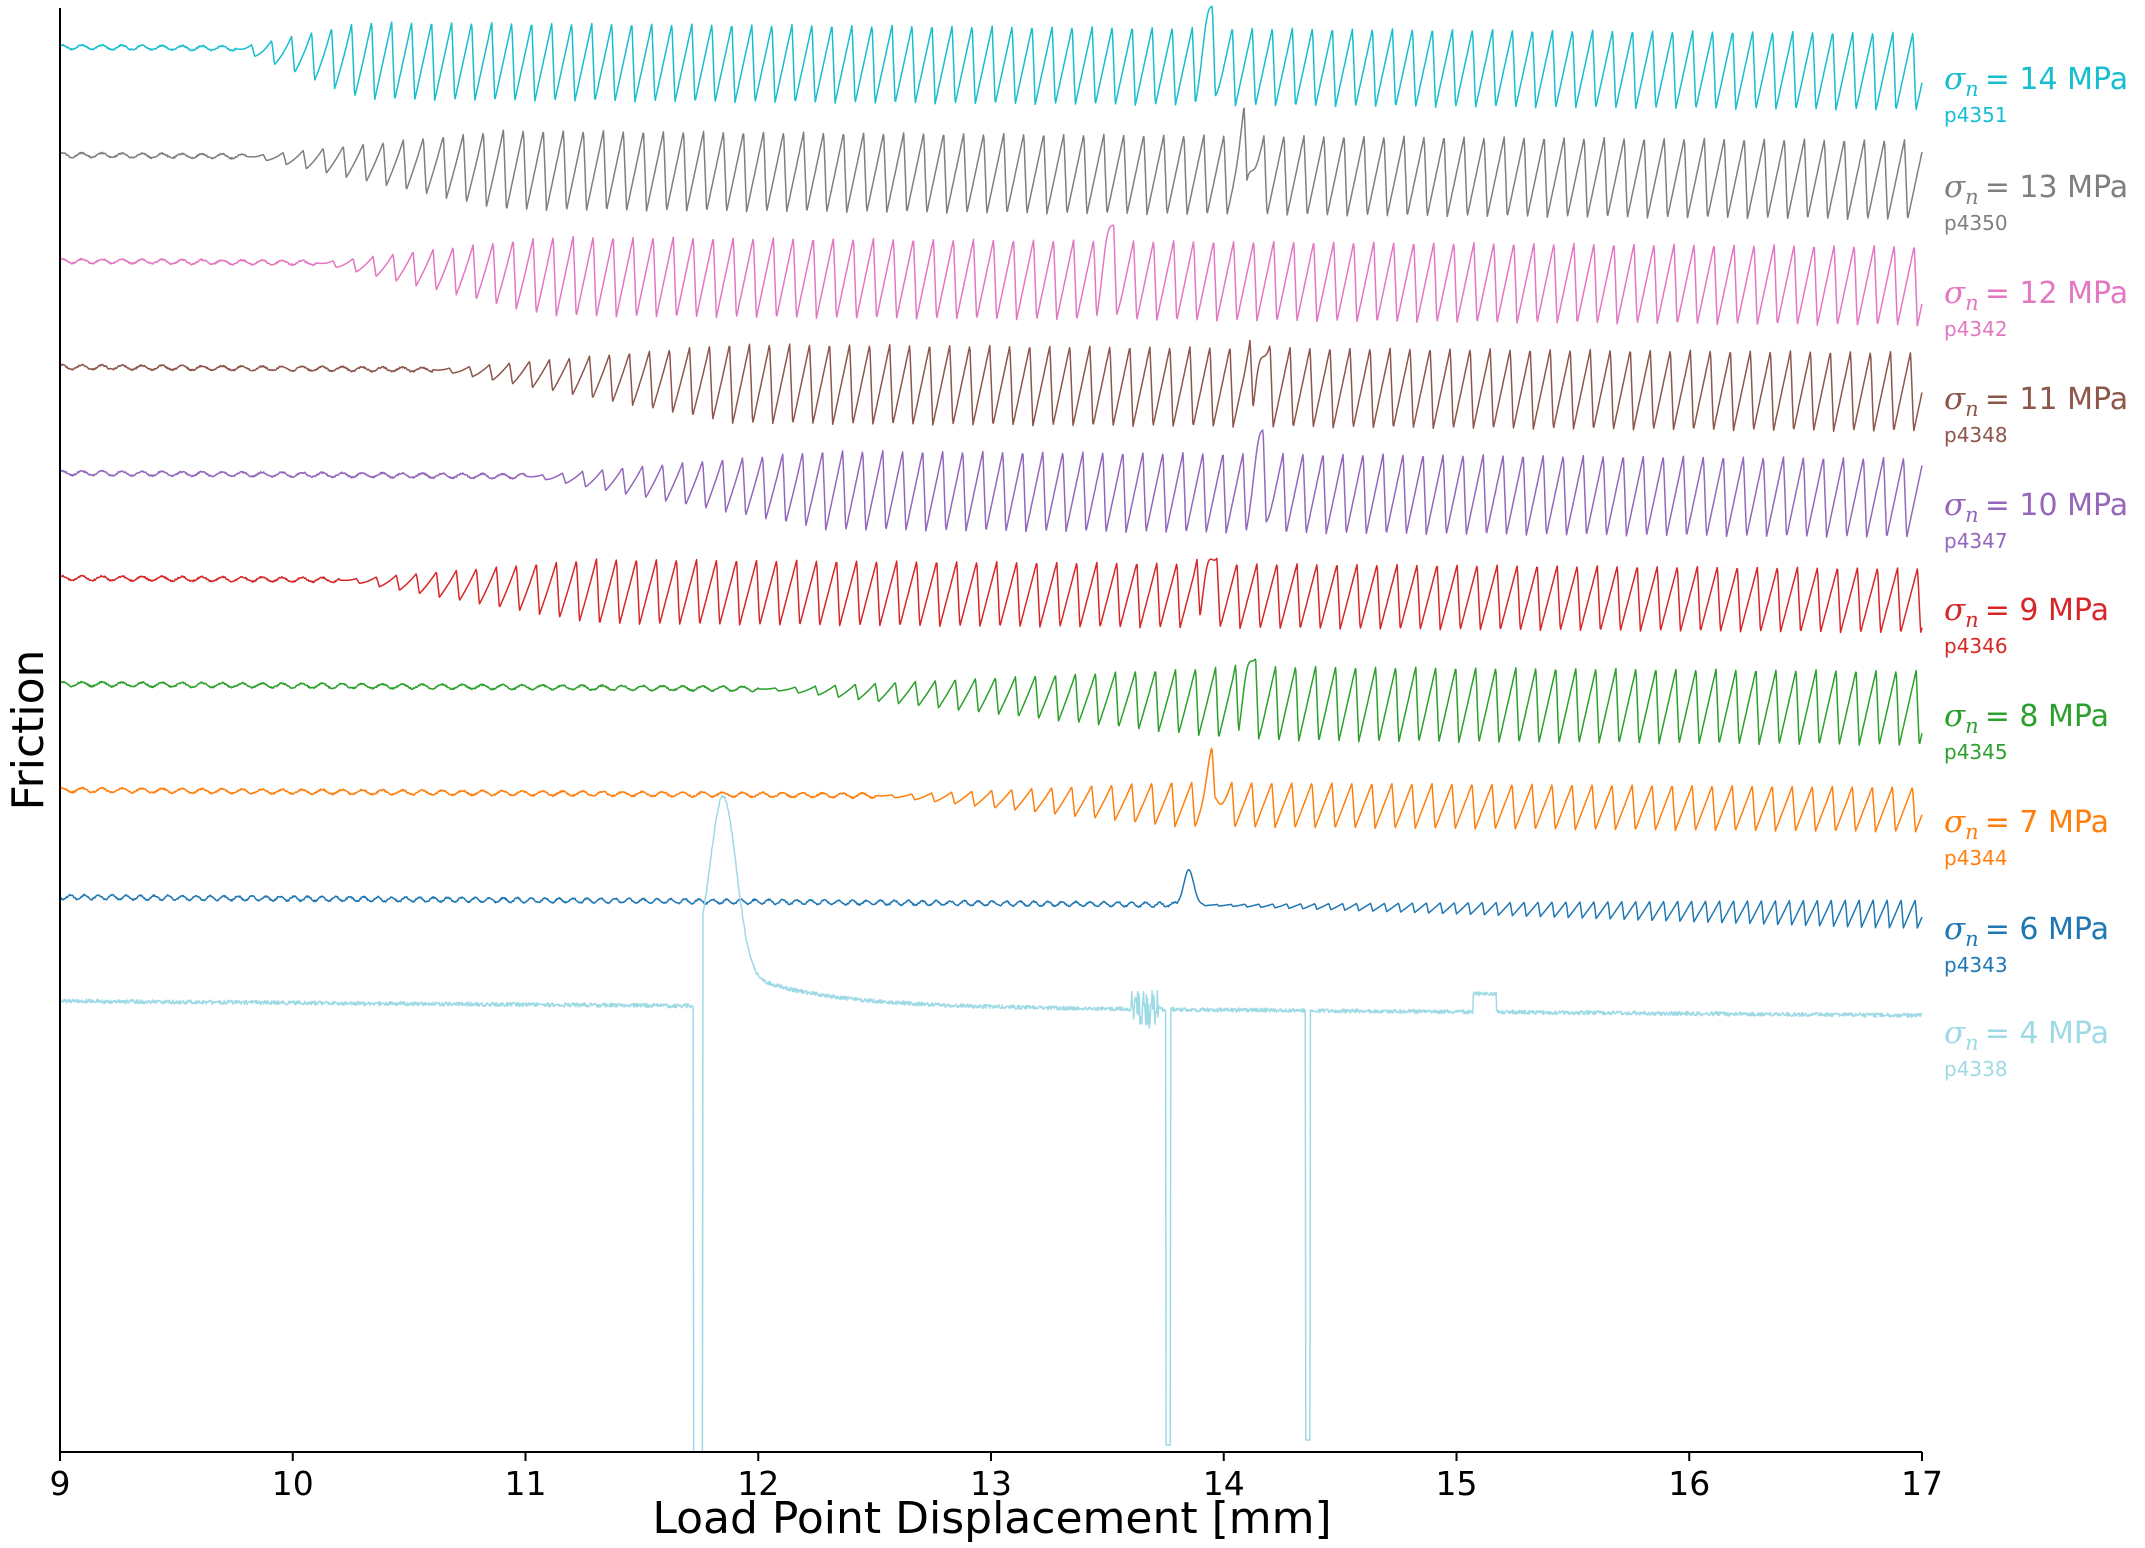  Describe the element at coordinates (60, 1483) in the screenshot. I see `x-tick-label: 9` at that location.